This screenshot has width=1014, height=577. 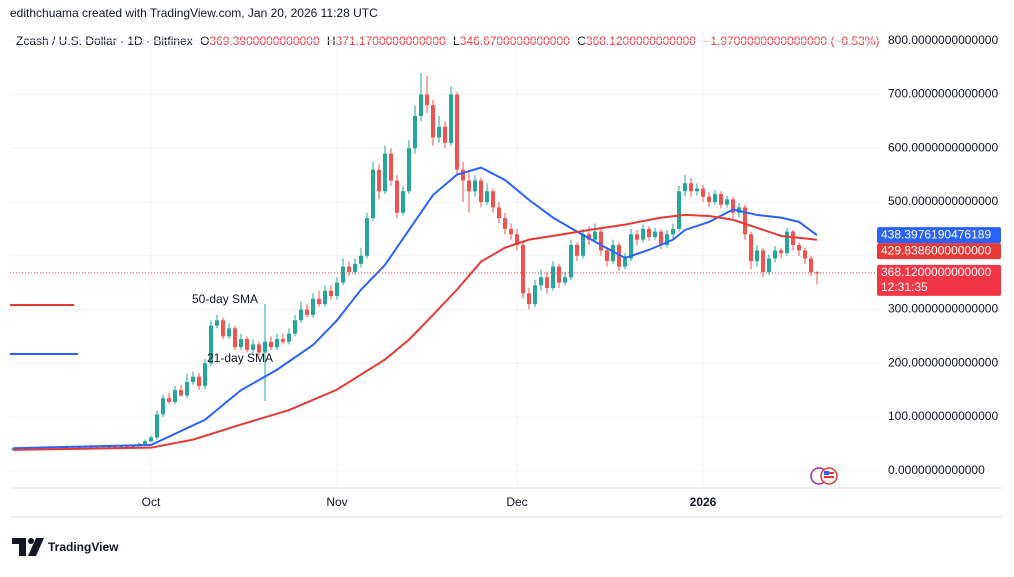 I want to click on x-tick-label: 2026, so click(x=703, y=502).